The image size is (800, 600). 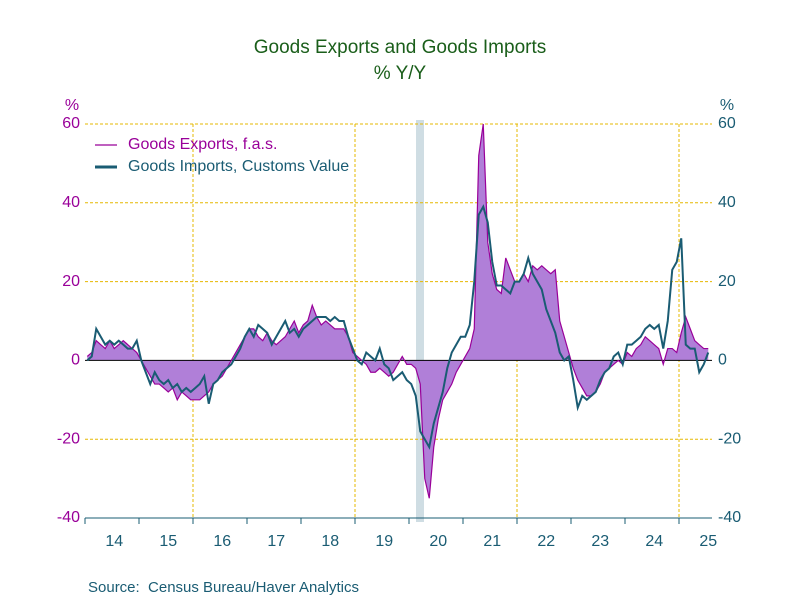 I want to click on chart-subtitle: % Y/Y, so click(x=400, y=73).